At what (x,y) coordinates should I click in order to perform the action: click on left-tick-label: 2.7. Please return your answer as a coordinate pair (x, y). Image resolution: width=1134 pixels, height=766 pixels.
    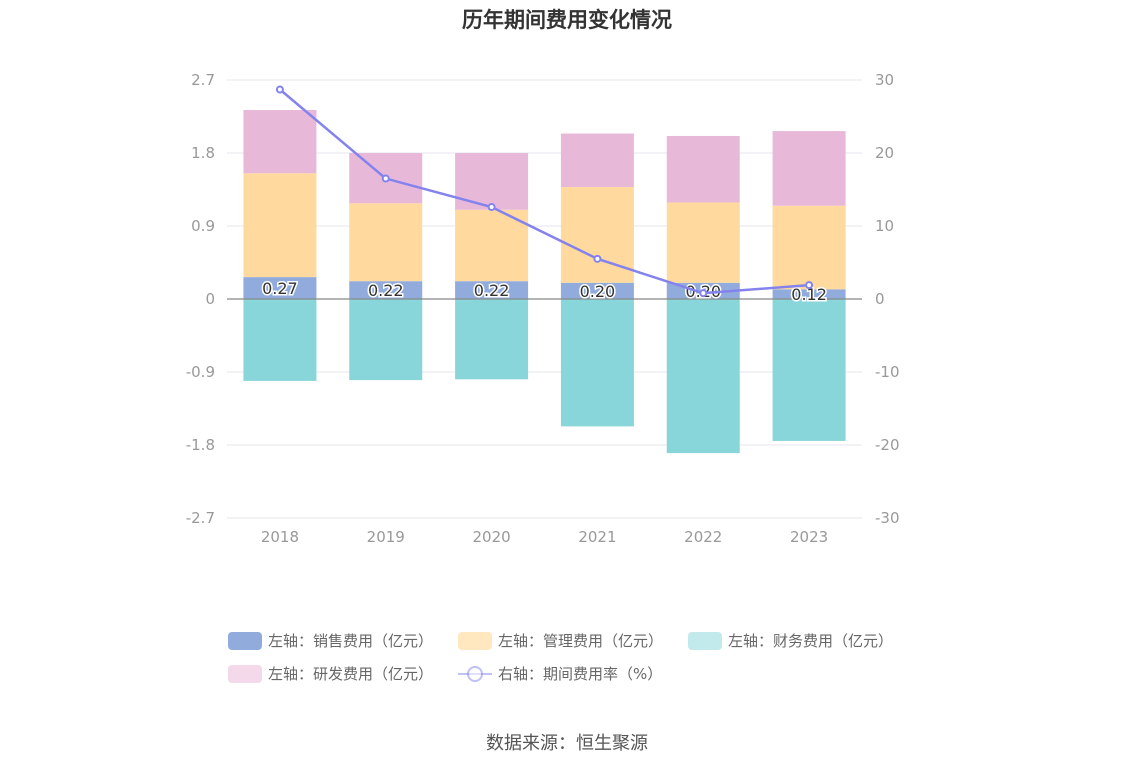
    Looking at the image, I should click on (203, 80).